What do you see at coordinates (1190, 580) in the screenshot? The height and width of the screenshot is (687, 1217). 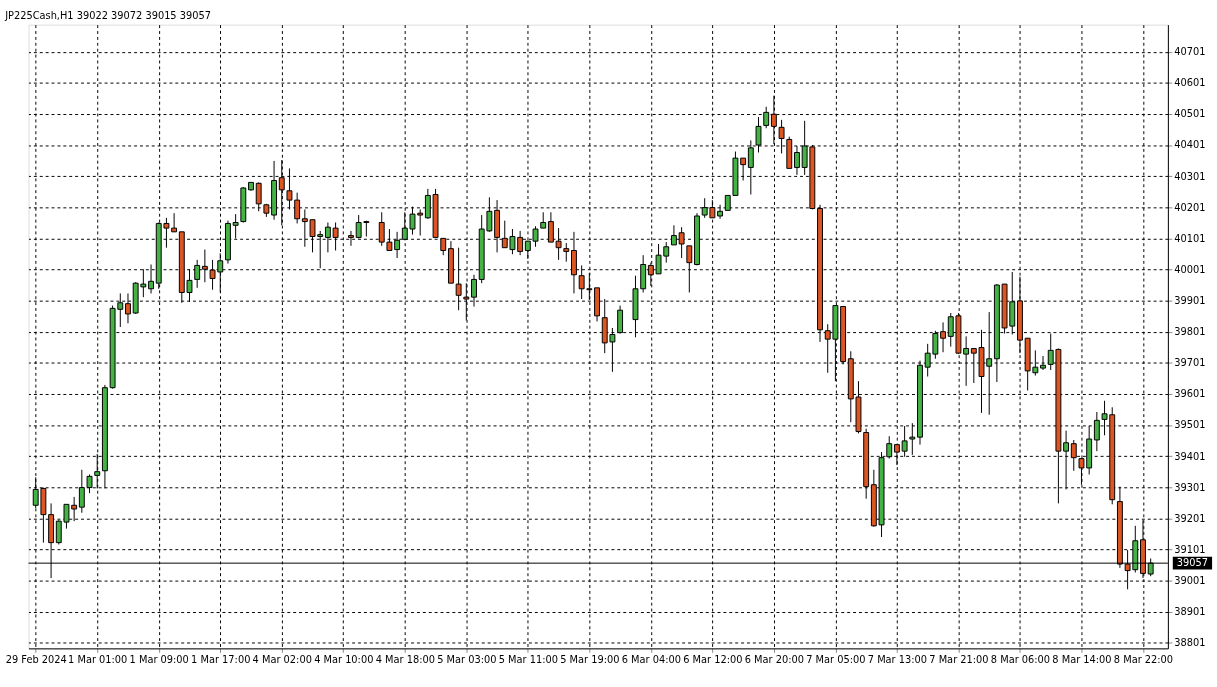 I see `y-tick-label: 39001` at bounding box center [1190, 580].